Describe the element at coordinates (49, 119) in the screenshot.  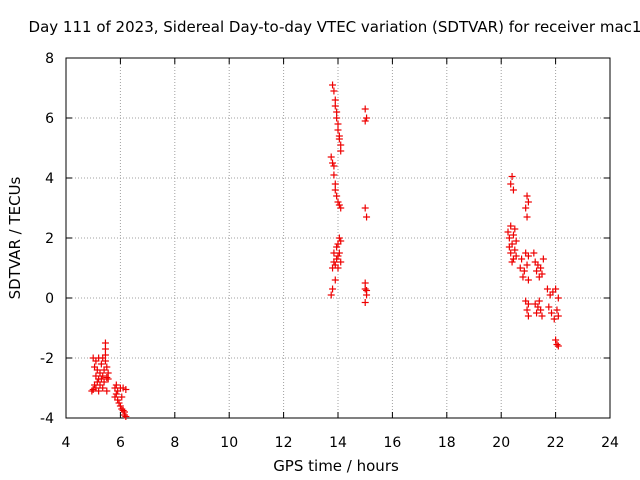
I see `y-tick-label: 6` at that location.